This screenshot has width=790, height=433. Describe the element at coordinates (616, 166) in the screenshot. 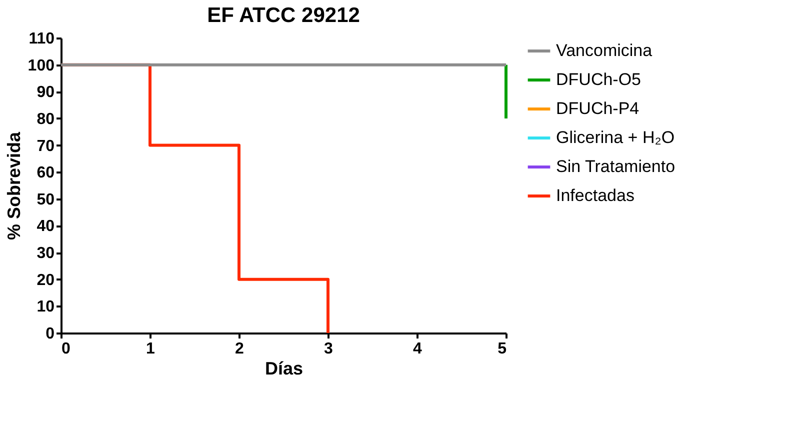

I see `legend-label: Sin Tratamiento` at that location.